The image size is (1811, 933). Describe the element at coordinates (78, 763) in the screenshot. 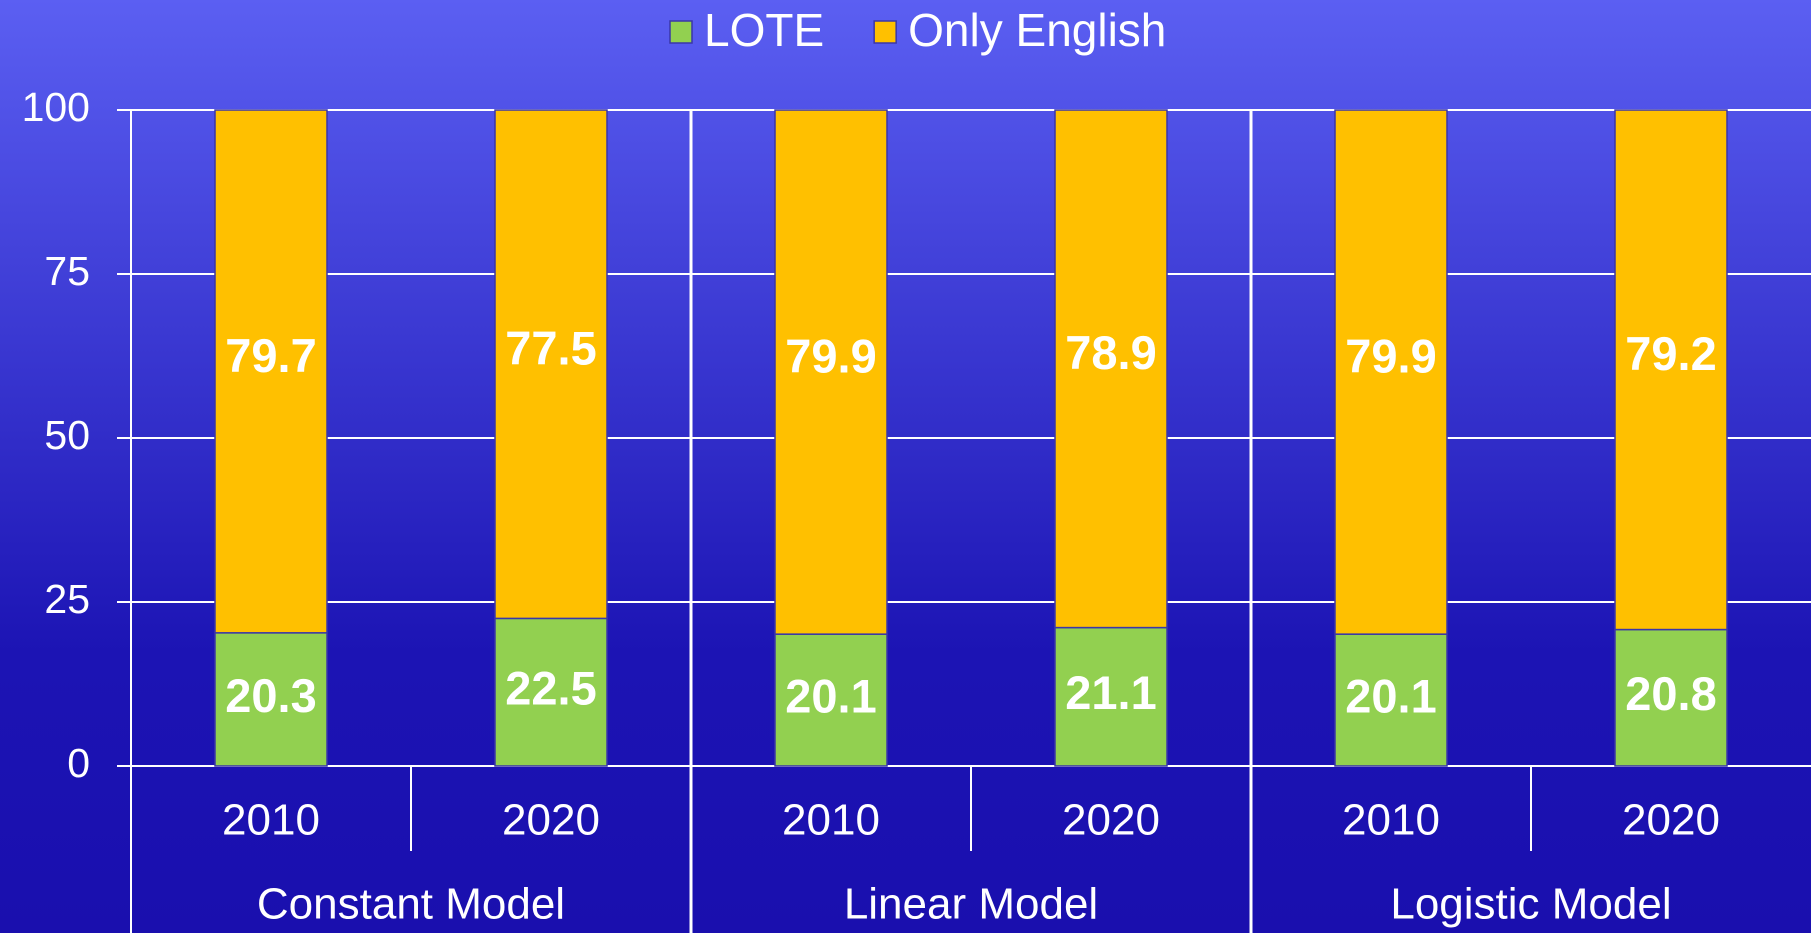

I see `y-tick-label: 0` at that location.